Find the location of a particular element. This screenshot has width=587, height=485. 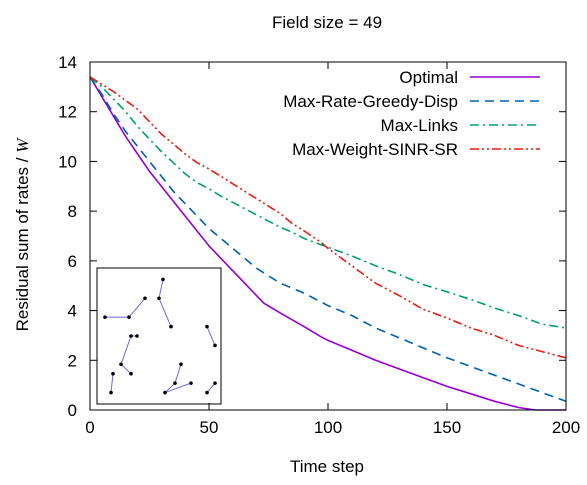

y-tick-label-6: 6 is located at coordinates (72, 261).